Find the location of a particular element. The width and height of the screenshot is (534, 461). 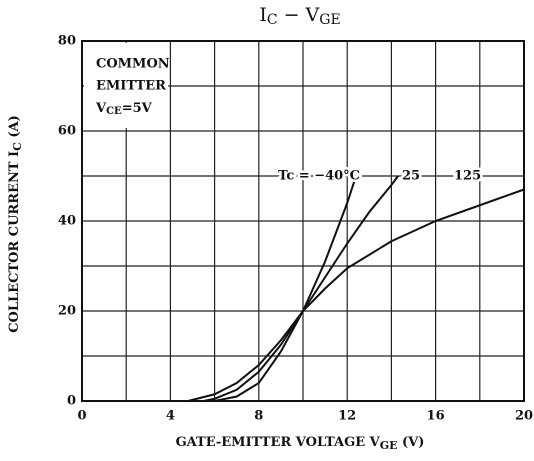

series-label: 125 is located at coordinates (467, 176).